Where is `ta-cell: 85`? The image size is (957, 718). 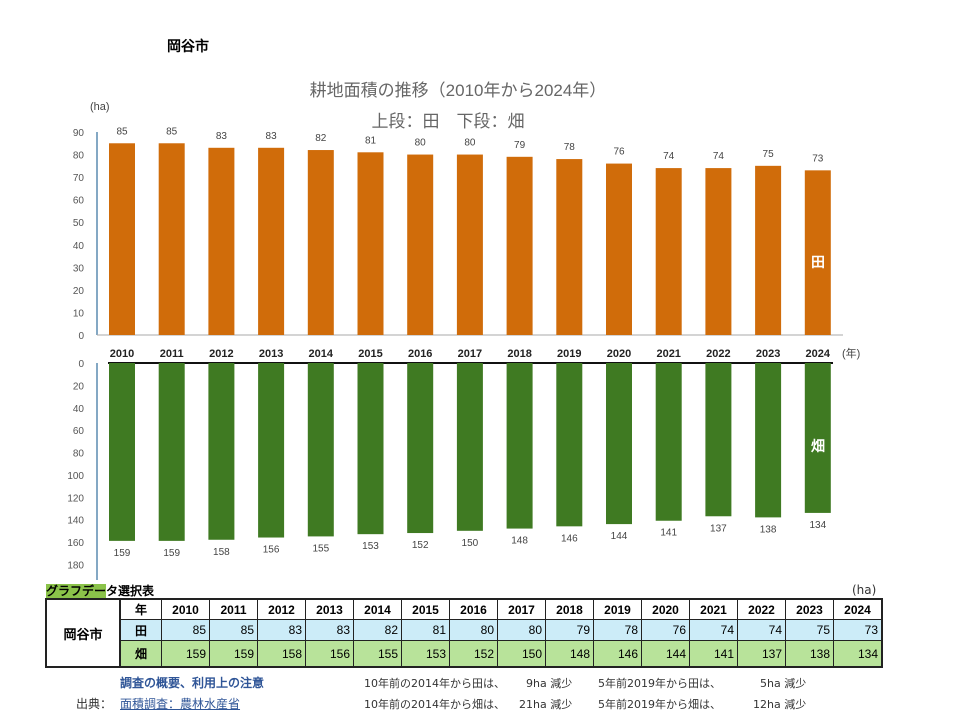
ta-cell: 85 is located at coordinates (233, 630).